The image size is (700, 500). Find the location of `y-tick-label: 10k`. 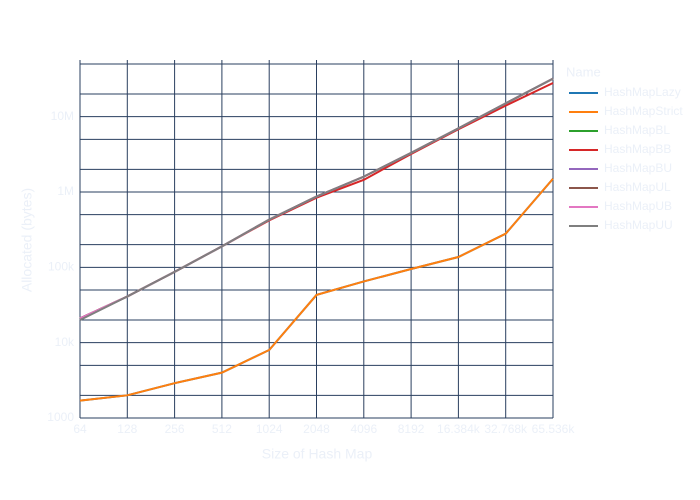

y-tick-label: 10k is located at coordinates (65, 342).